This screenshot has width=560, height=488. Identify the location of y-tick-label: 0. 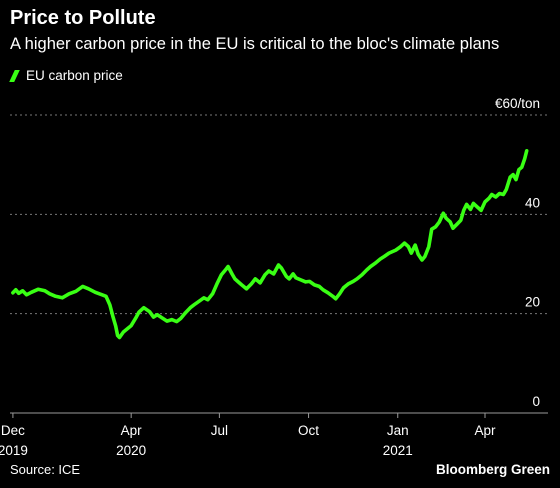
(536, 401).